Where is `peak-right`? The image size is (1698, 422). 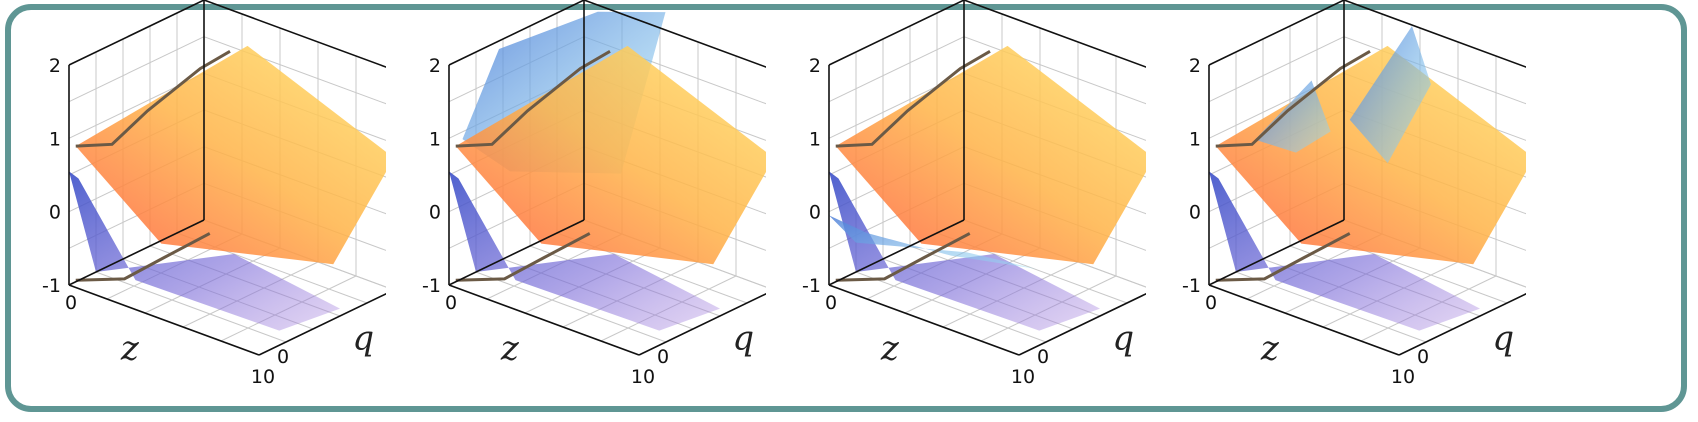
peak-right is located at coordinates (1390, 95).